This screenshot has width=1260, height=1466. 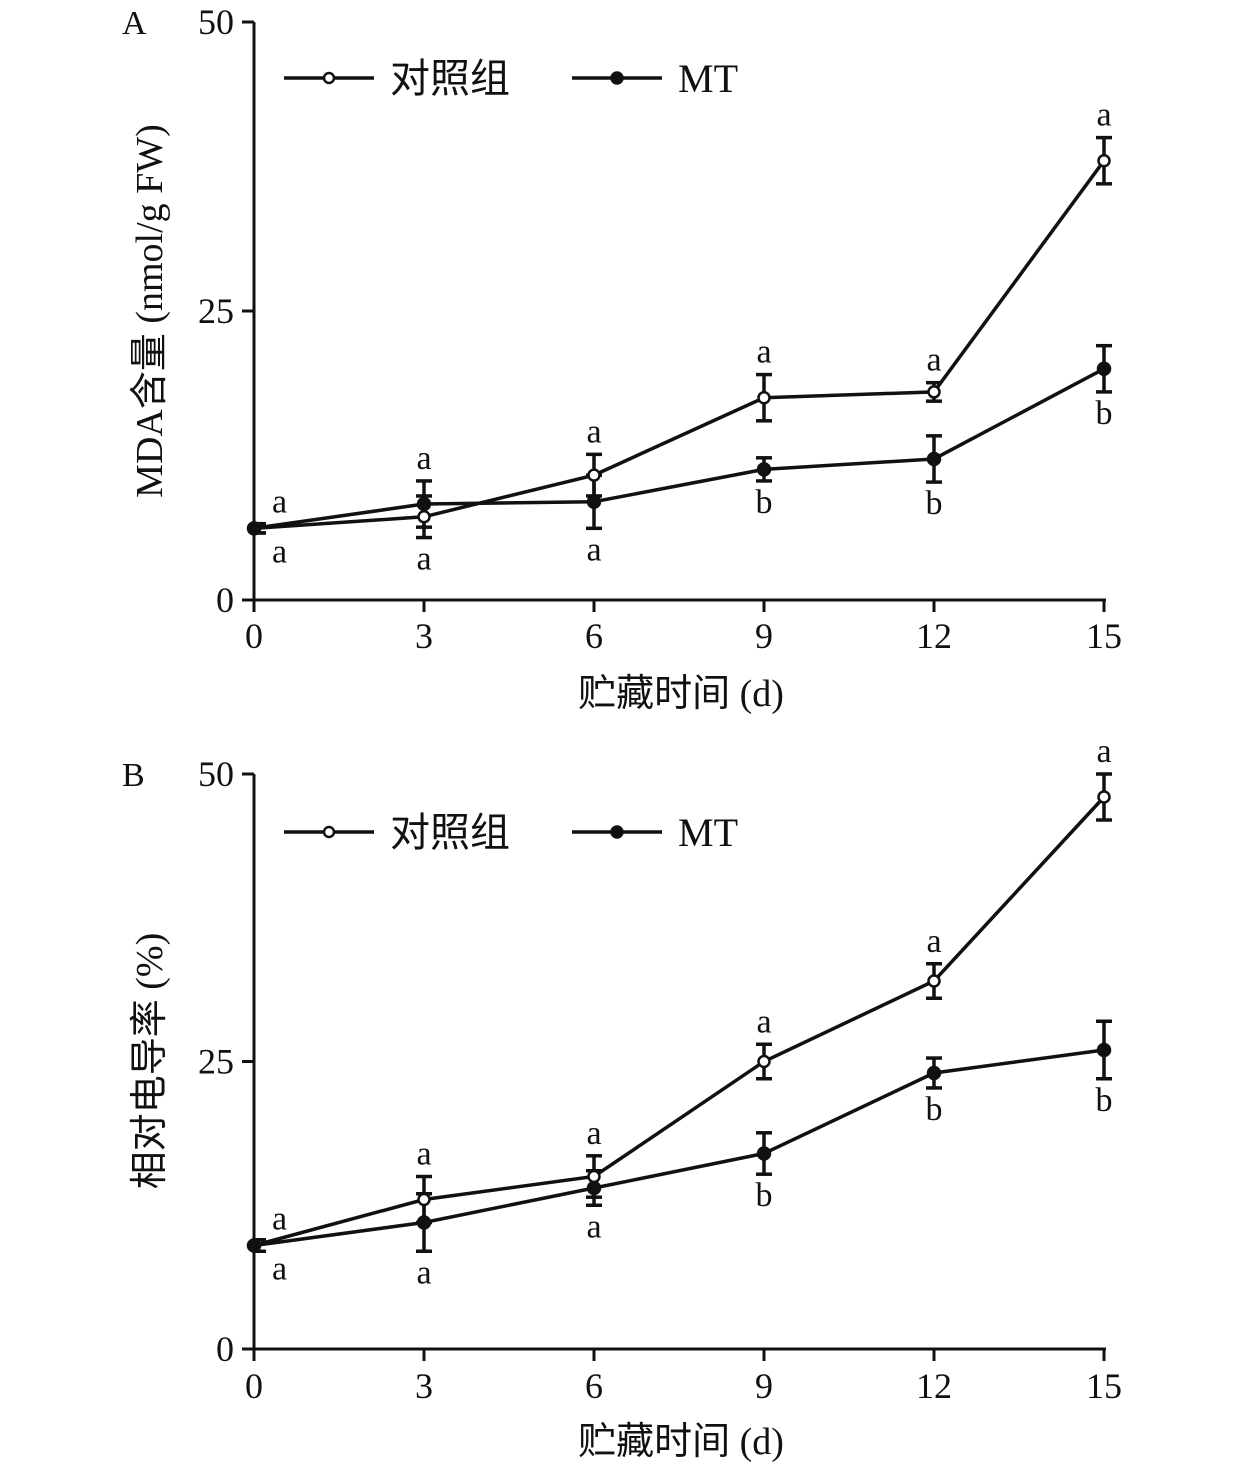 What do you see at coordinates (133, 775) in the screenshot?
I see `panel-b-letter: B` at bounding box center [133, 775].